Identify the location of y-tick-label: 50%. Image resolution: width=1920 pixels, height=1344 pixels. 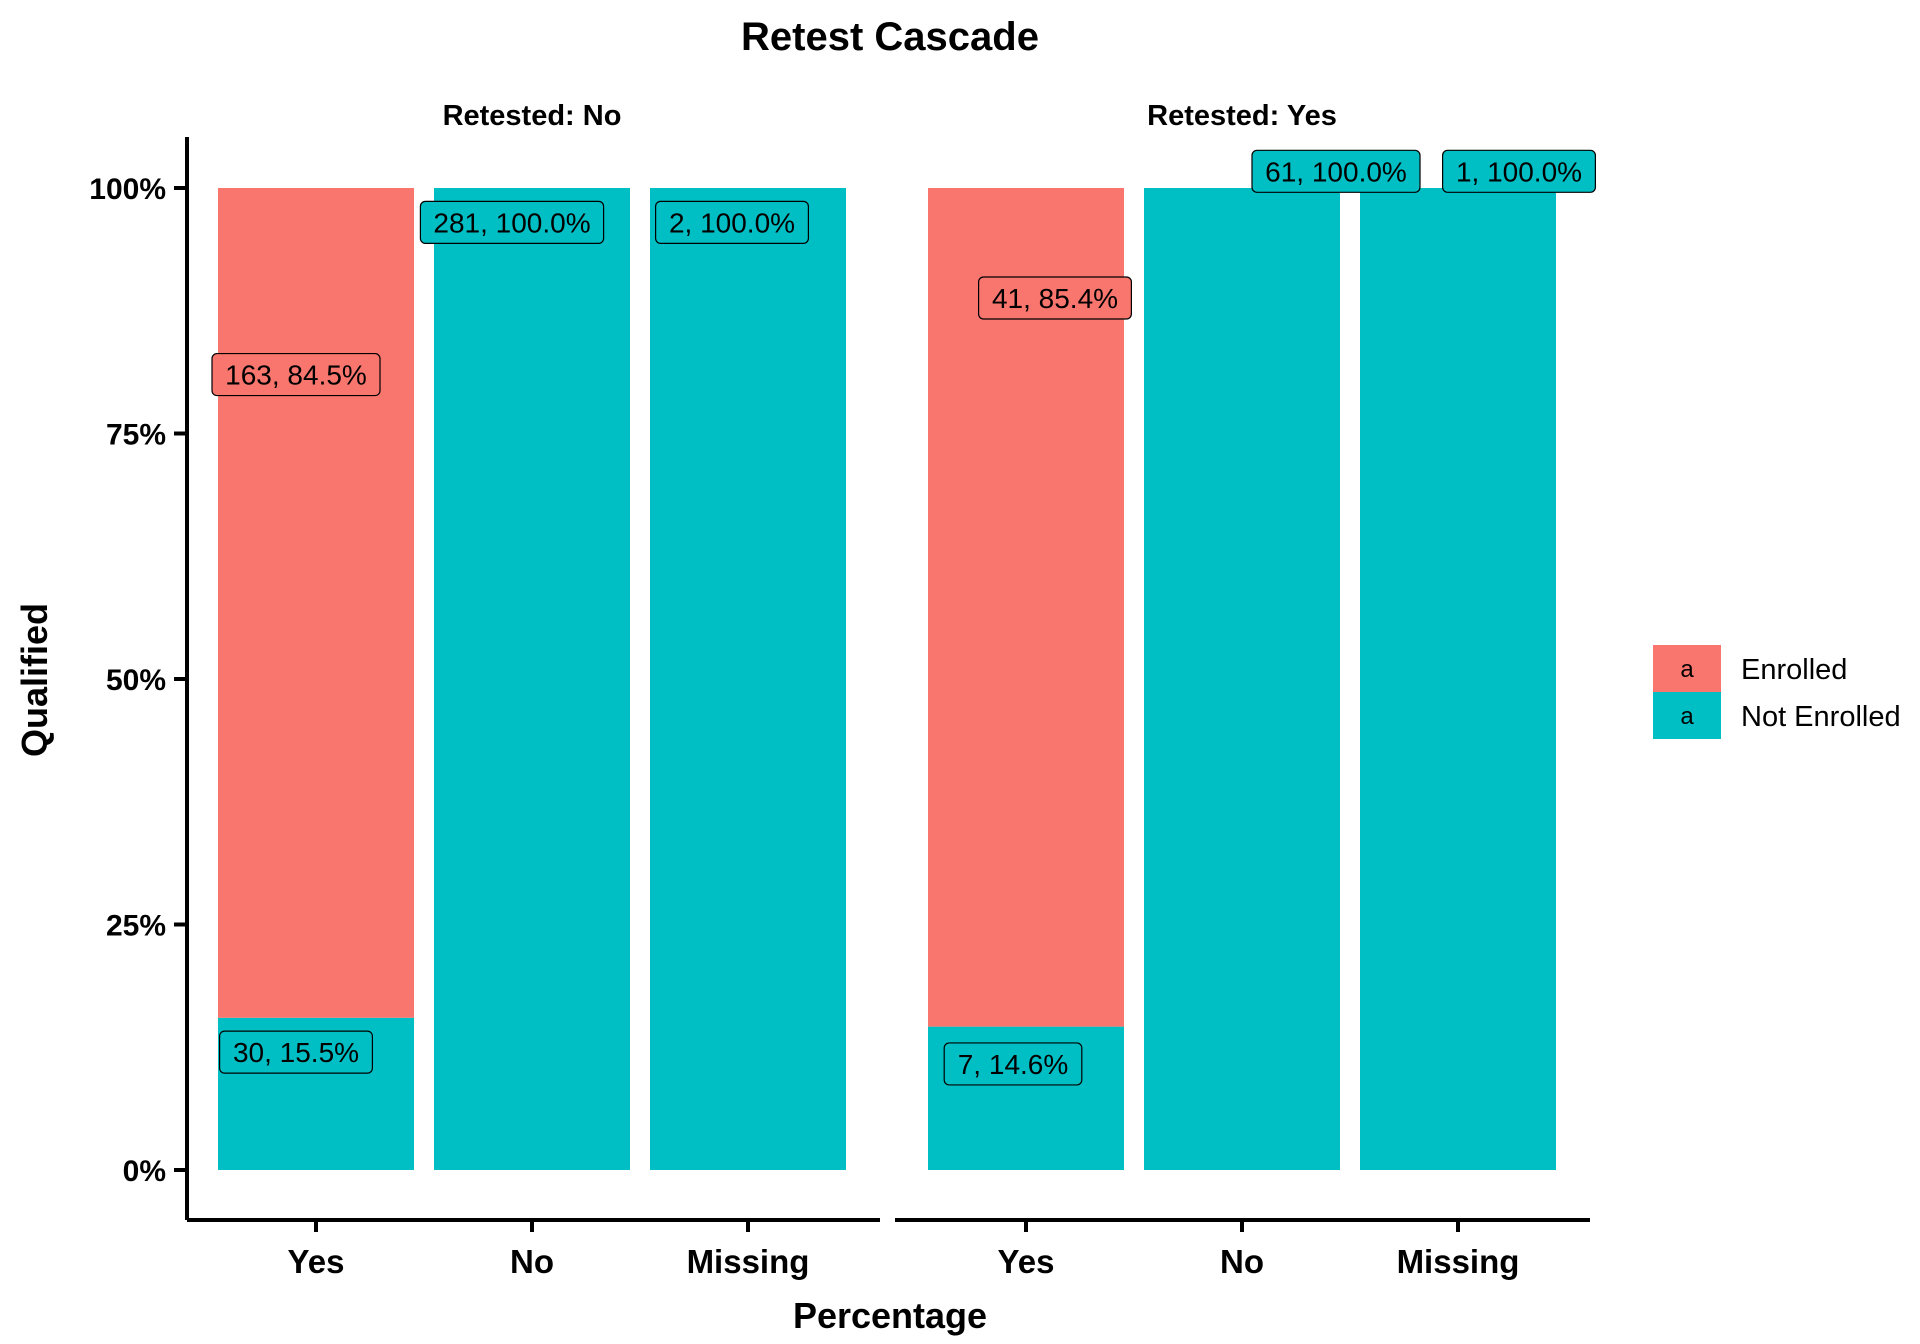
(136, 680).